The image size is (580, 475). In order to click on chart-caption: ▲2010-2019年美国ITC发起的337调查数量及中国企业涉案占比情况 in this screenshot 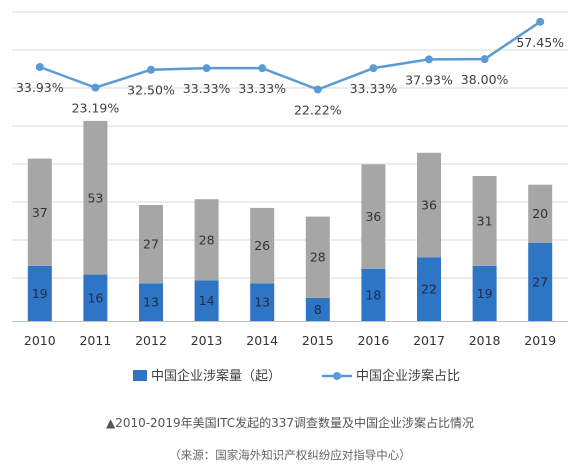, I will do `click(290, 423)`.